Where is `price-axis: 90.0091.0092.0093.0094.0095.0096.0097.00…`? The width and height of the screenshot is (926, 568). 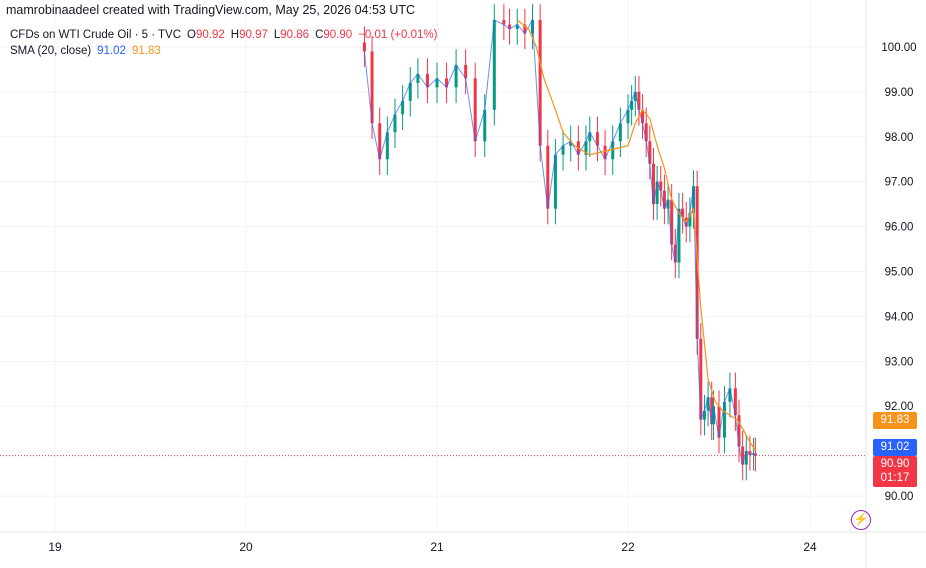 price-axis: 90.0091.0092.0093.0094.0095.0096.0097.00… is located at coordinates (898, 272).